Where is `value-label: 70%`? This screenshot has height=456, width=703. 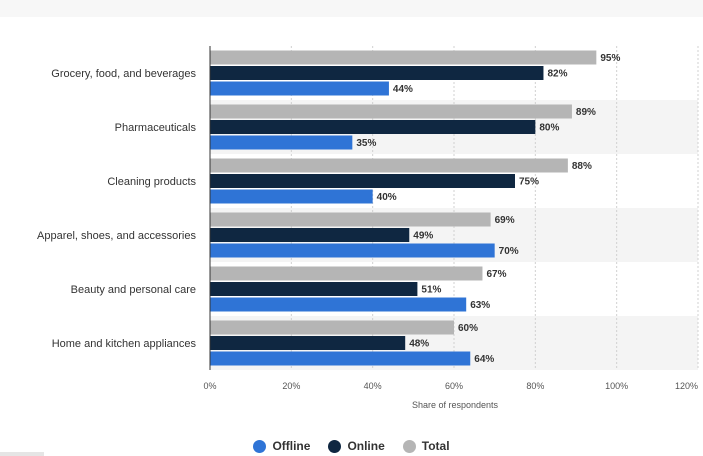
value-label: 70% is located at coordinates (509, 251).